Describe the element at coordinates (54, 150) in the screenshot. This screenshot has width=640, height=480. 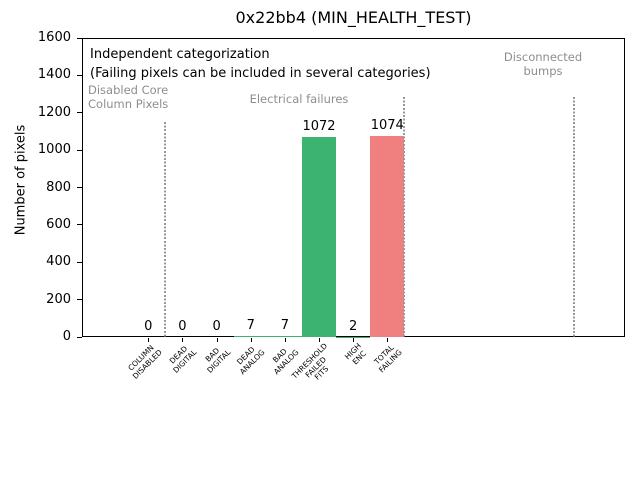
I see `y-tick-label: 1000` at that location.